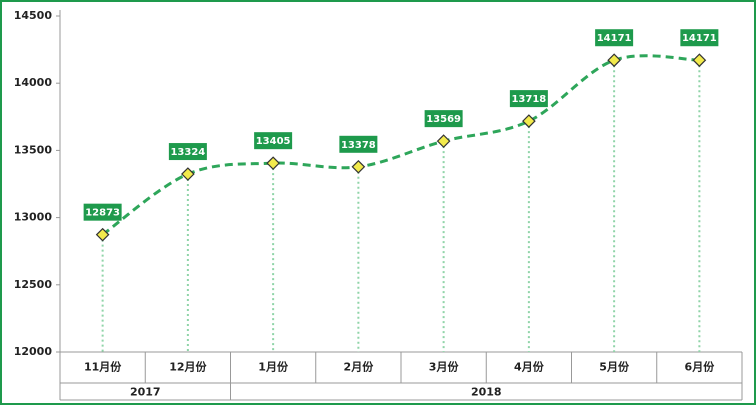  What do you see at coordinates (33, 149) in the screenshot?
I see `y-tick-label: 13500` at bounding box center [33, 149].